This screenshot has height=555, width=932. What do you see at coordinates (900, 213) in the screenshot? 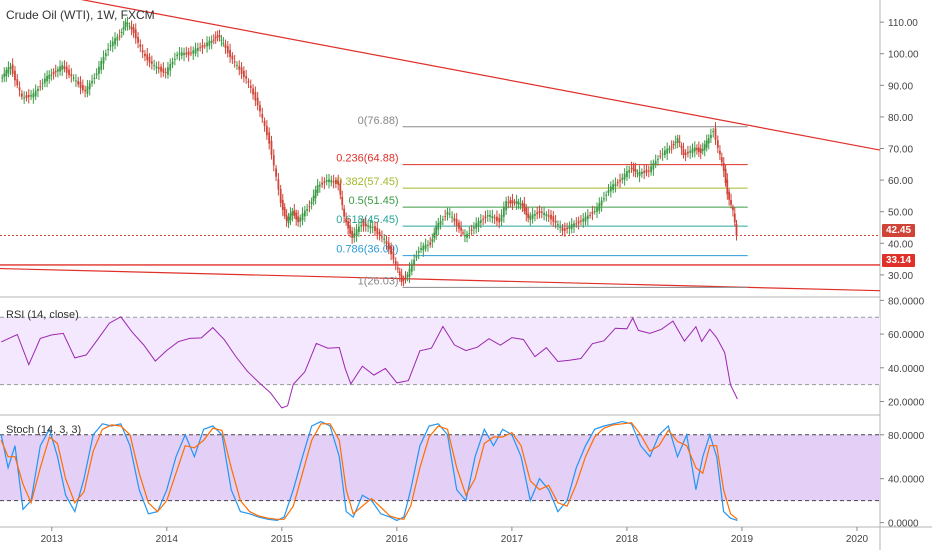
I see `y-tick-label: 50.00` at bounding box center [900, 213].